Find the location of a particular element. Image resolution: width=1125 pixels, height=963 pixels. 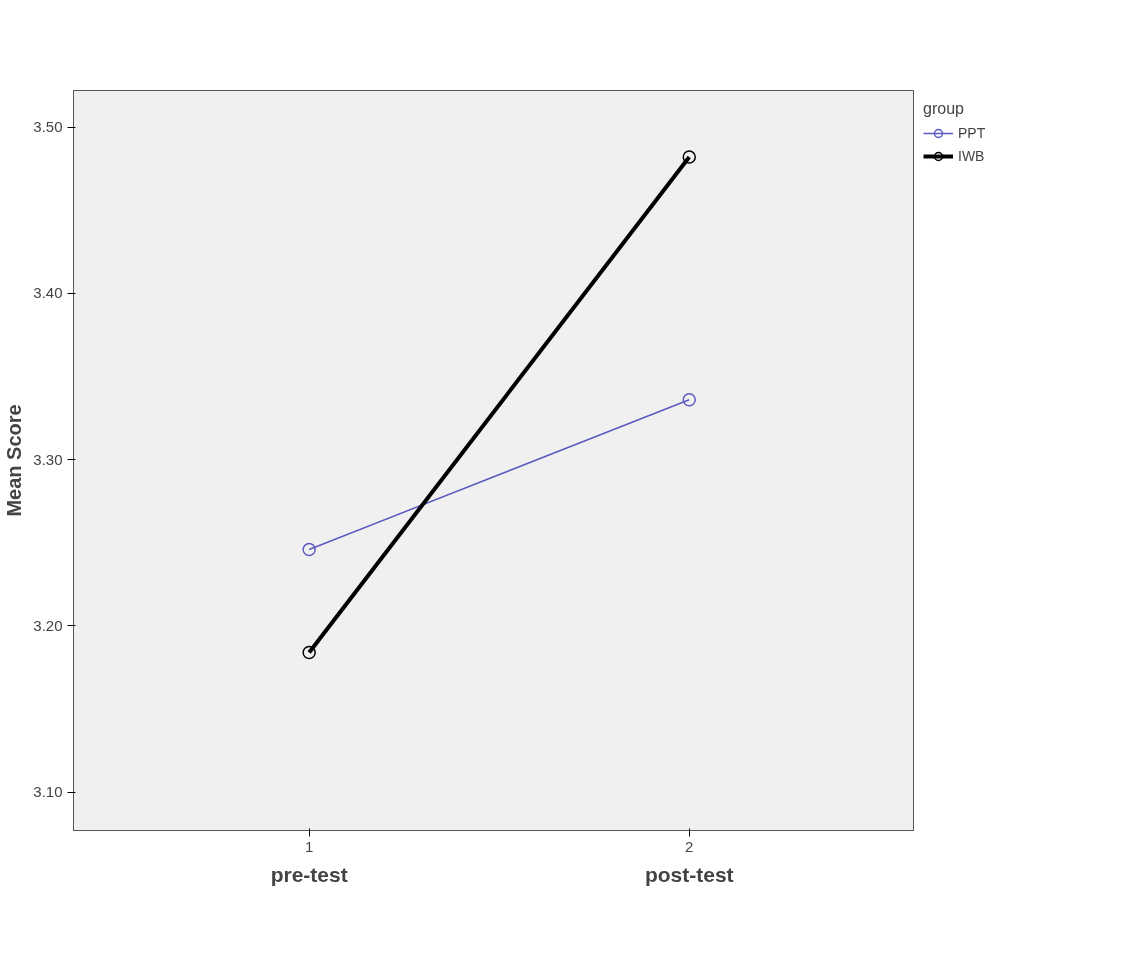

x-tick-label: 2 is located at coordinates (689, 846).